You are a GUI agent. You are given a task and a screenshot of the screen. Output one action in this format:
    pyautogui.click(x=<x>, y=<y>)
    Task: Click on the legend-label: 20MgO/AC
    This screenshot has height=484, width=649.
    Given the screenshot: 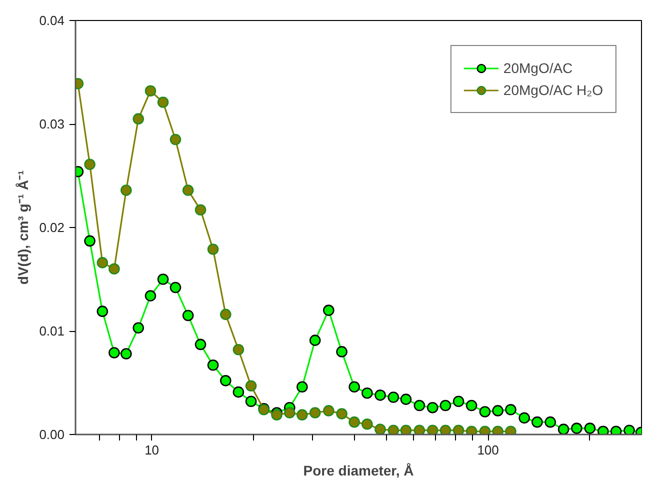 What is the action you would take?
    pyautogui.click(x=538, y=68)
    